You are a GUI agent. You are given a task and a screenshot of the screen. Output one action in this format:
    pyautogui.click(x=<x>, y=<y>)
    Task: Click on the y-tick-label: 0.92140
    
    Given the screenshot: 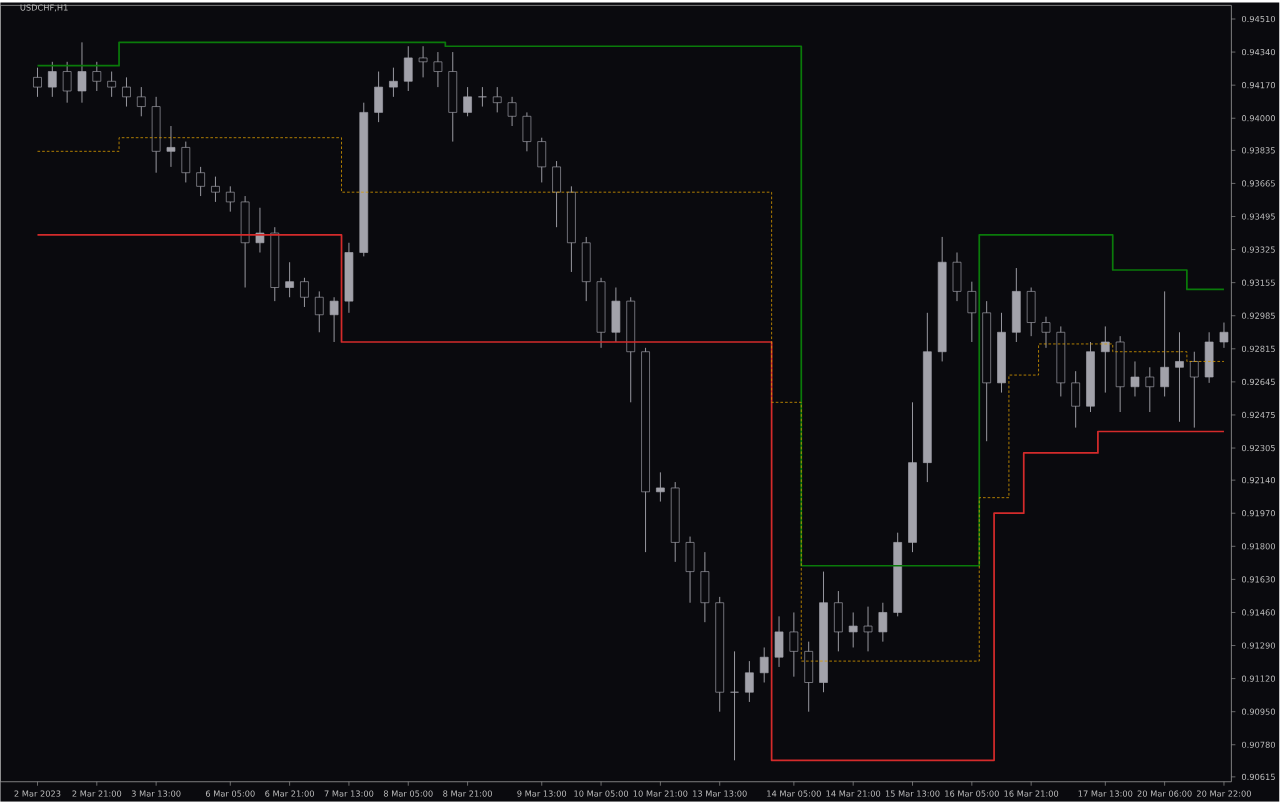 What is the action you would take?
    pyautogui.click(x=1258, y=480)
    